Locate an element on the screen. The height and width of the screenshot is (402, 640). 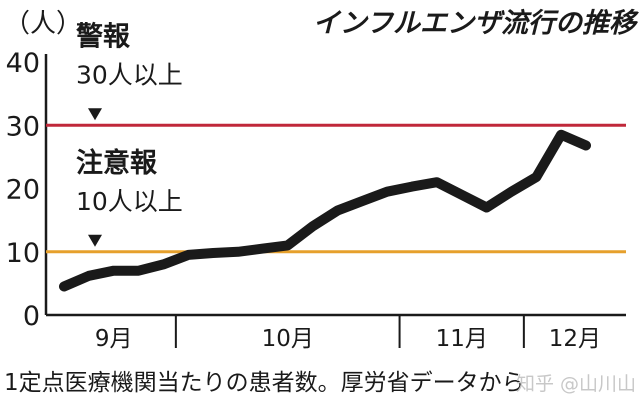
y-tick-label: 40 is located at coordinates (23, 63).